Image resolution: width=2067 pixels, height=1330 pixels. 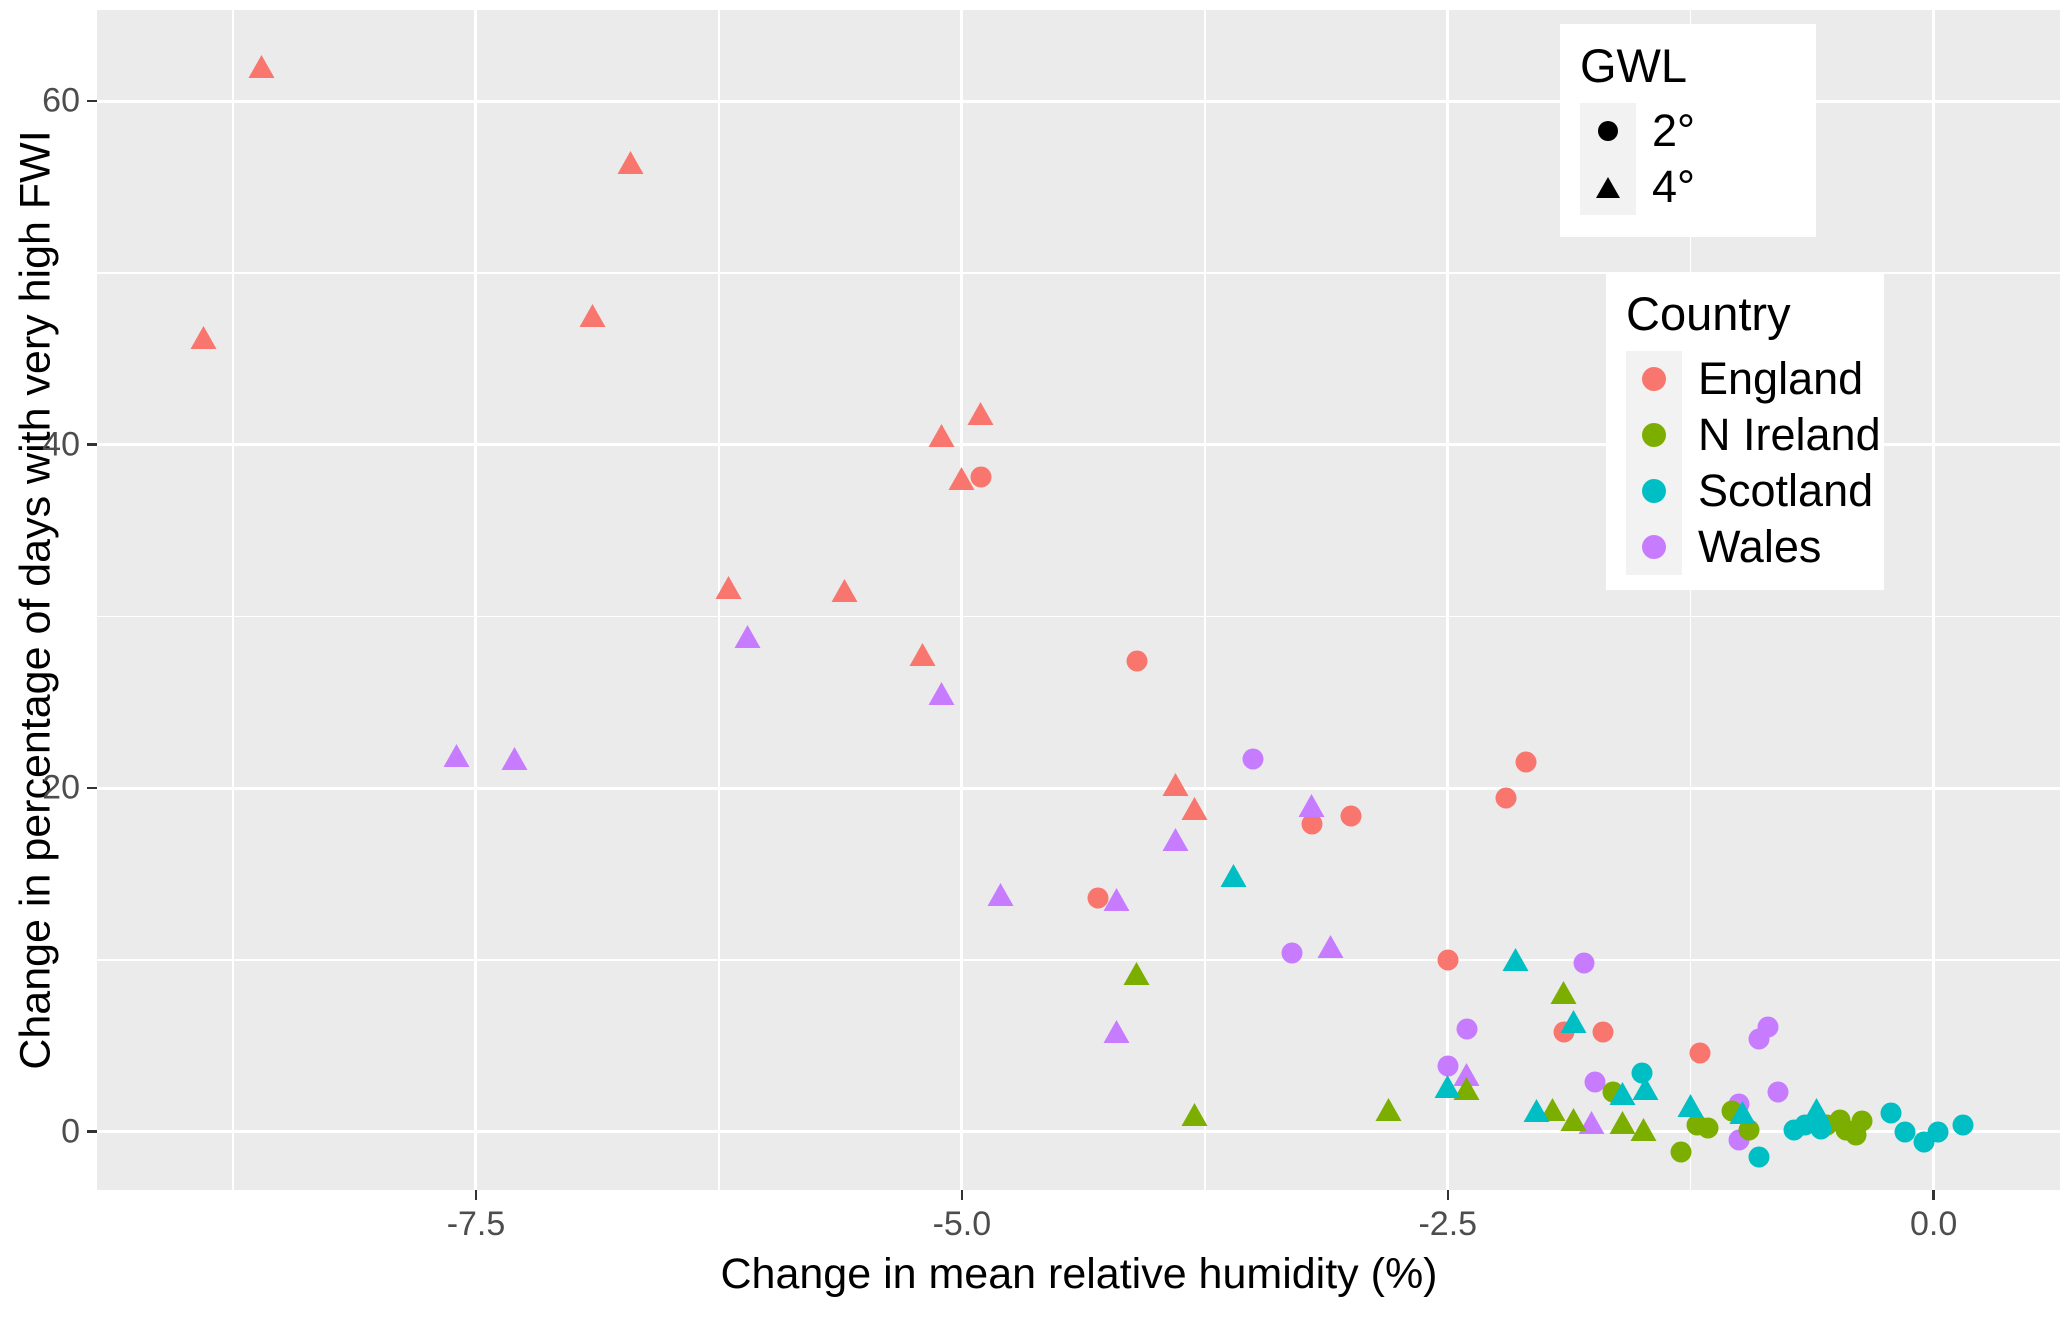 I want to click on wales-swatch-icon, so click(x=1654, y=547).